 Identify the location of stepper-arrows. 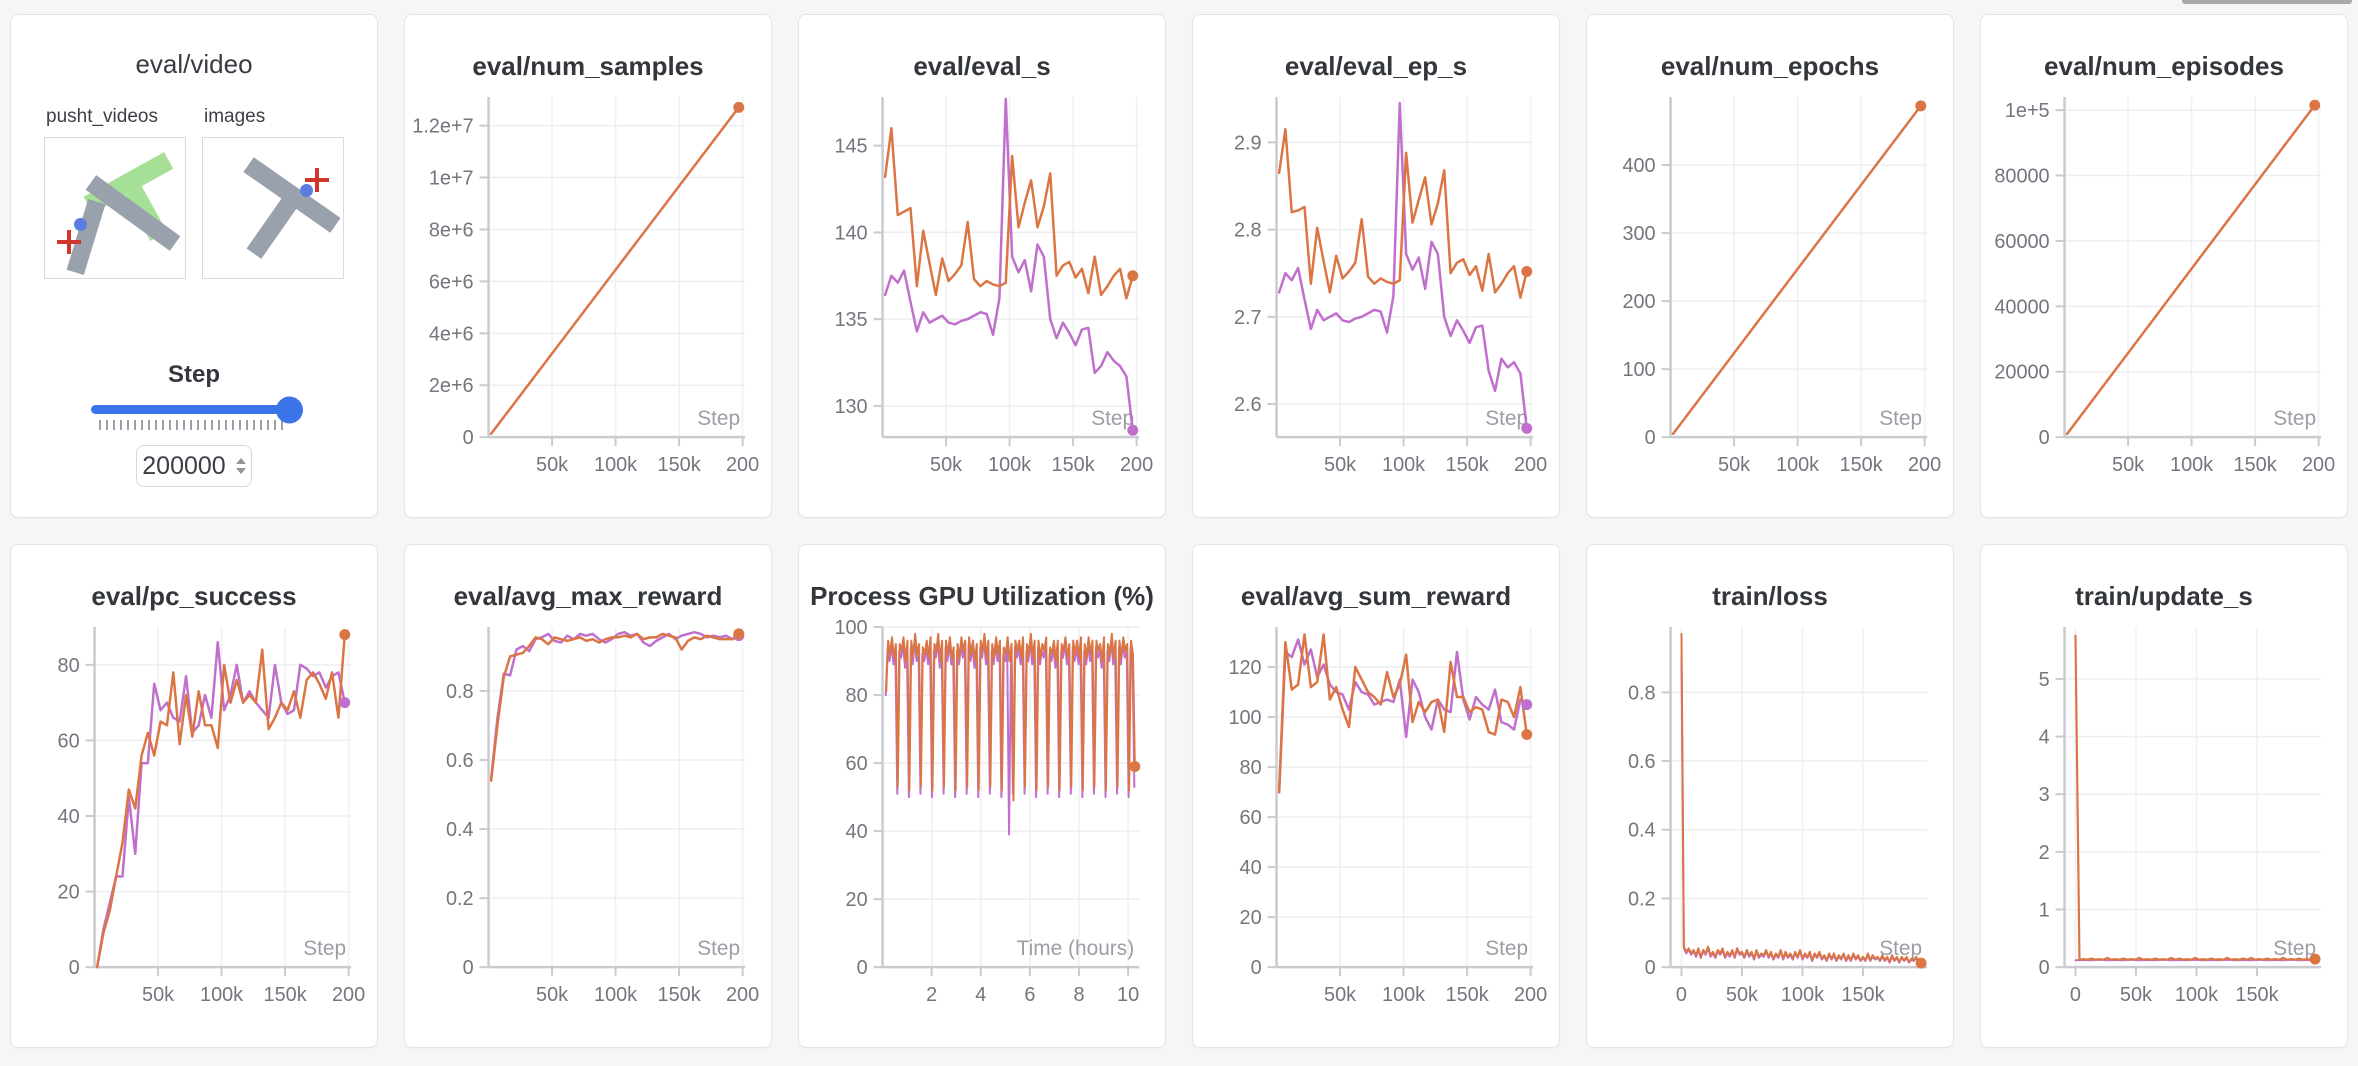
(240, 466).